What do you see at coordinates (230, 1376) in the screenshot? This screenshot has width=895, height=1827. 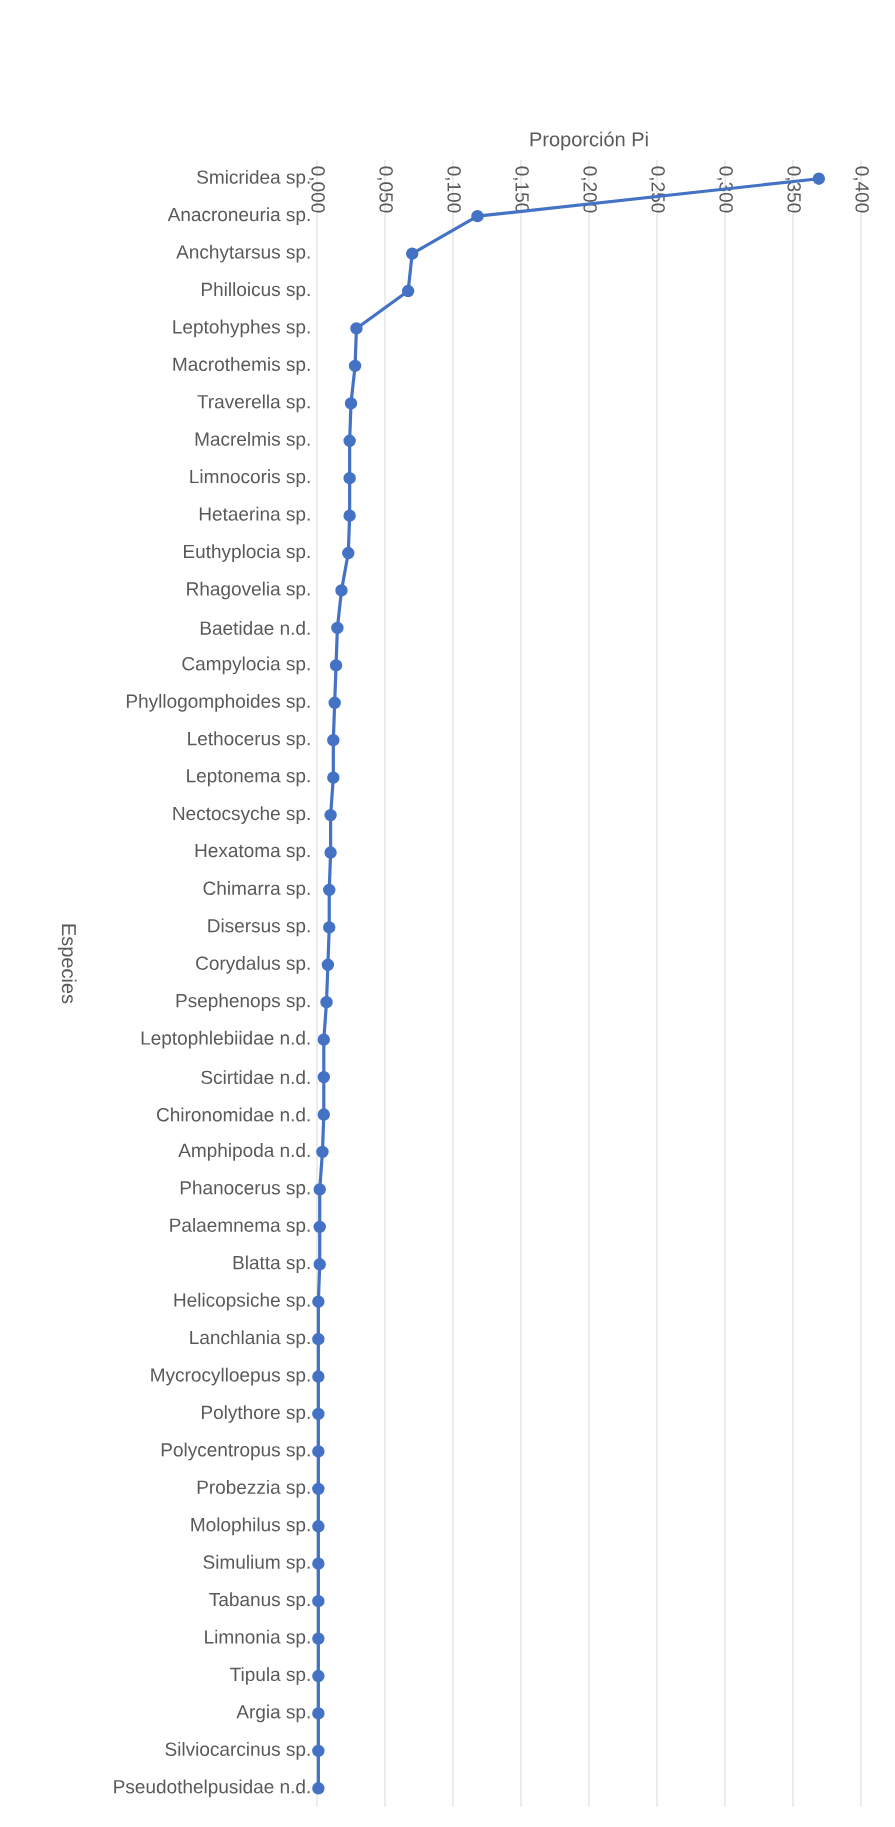 I see `y-tick-label: Mycrocylloepus sp.` at bounding box center [230, 1376].